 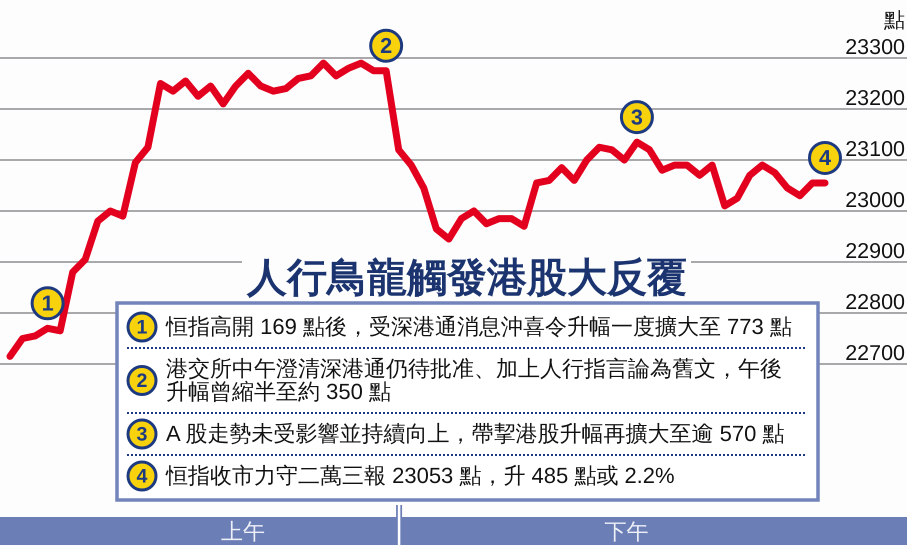 I want to click on title: 人行鳥龍觸發港股大反覆, so click(x=467, y=277).